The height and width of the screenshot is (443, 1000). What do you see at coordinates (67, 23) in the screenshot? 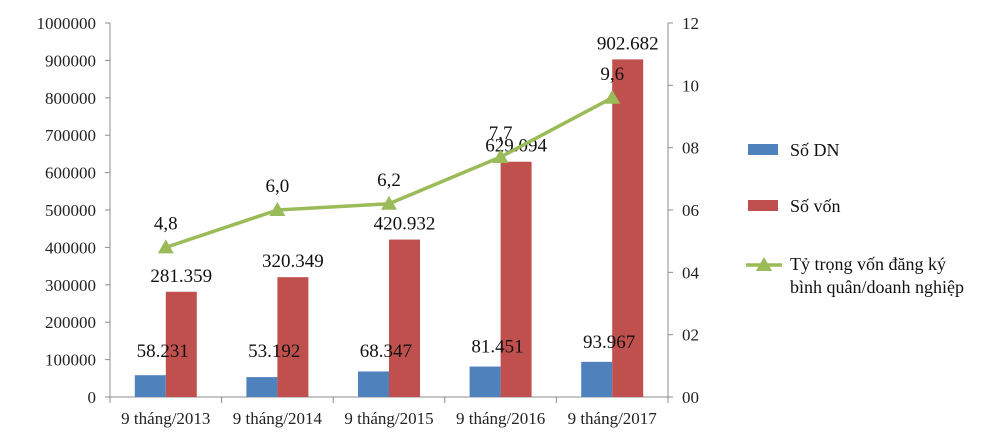
I see `left-axis-tick-label: 1000000` at bounding box center [67, 23].